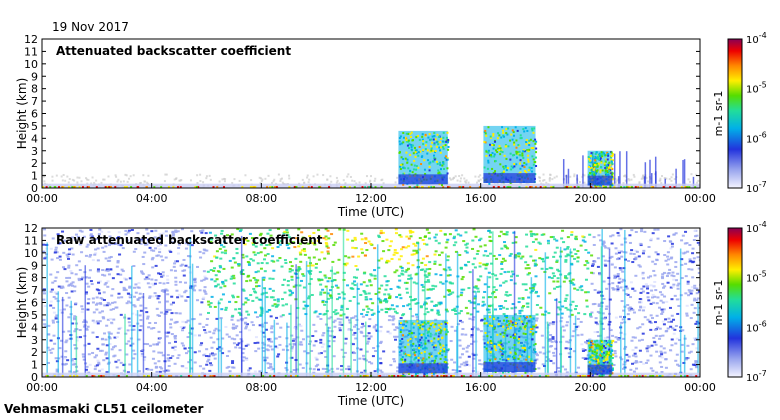  What do you see at coordinates (90, 27) in the screenshot?
I see `date-label: 19 Nov 2017` at bounding box center [90, 27].